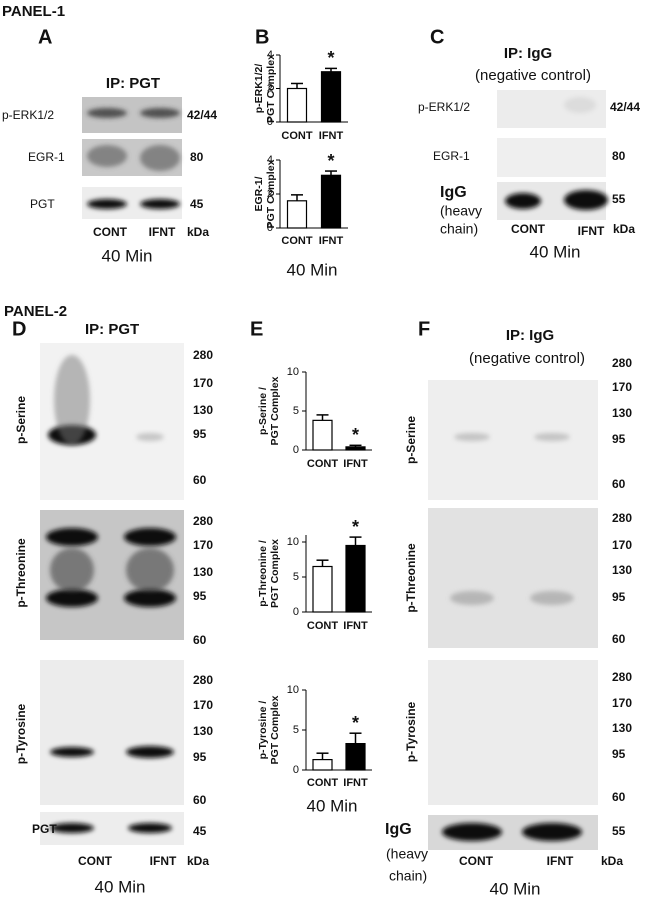 Image resolution: width=648 pixels, height=900 pixels. Describe the element at coordinates (437, 37) in the screenshot. I see `label: C` at that location.